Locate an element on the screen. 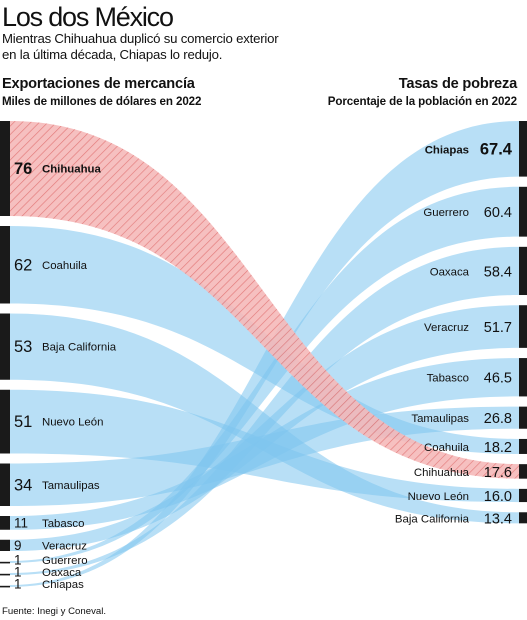  left-bar-nuevo-leon is located at coordinates (5, 421).